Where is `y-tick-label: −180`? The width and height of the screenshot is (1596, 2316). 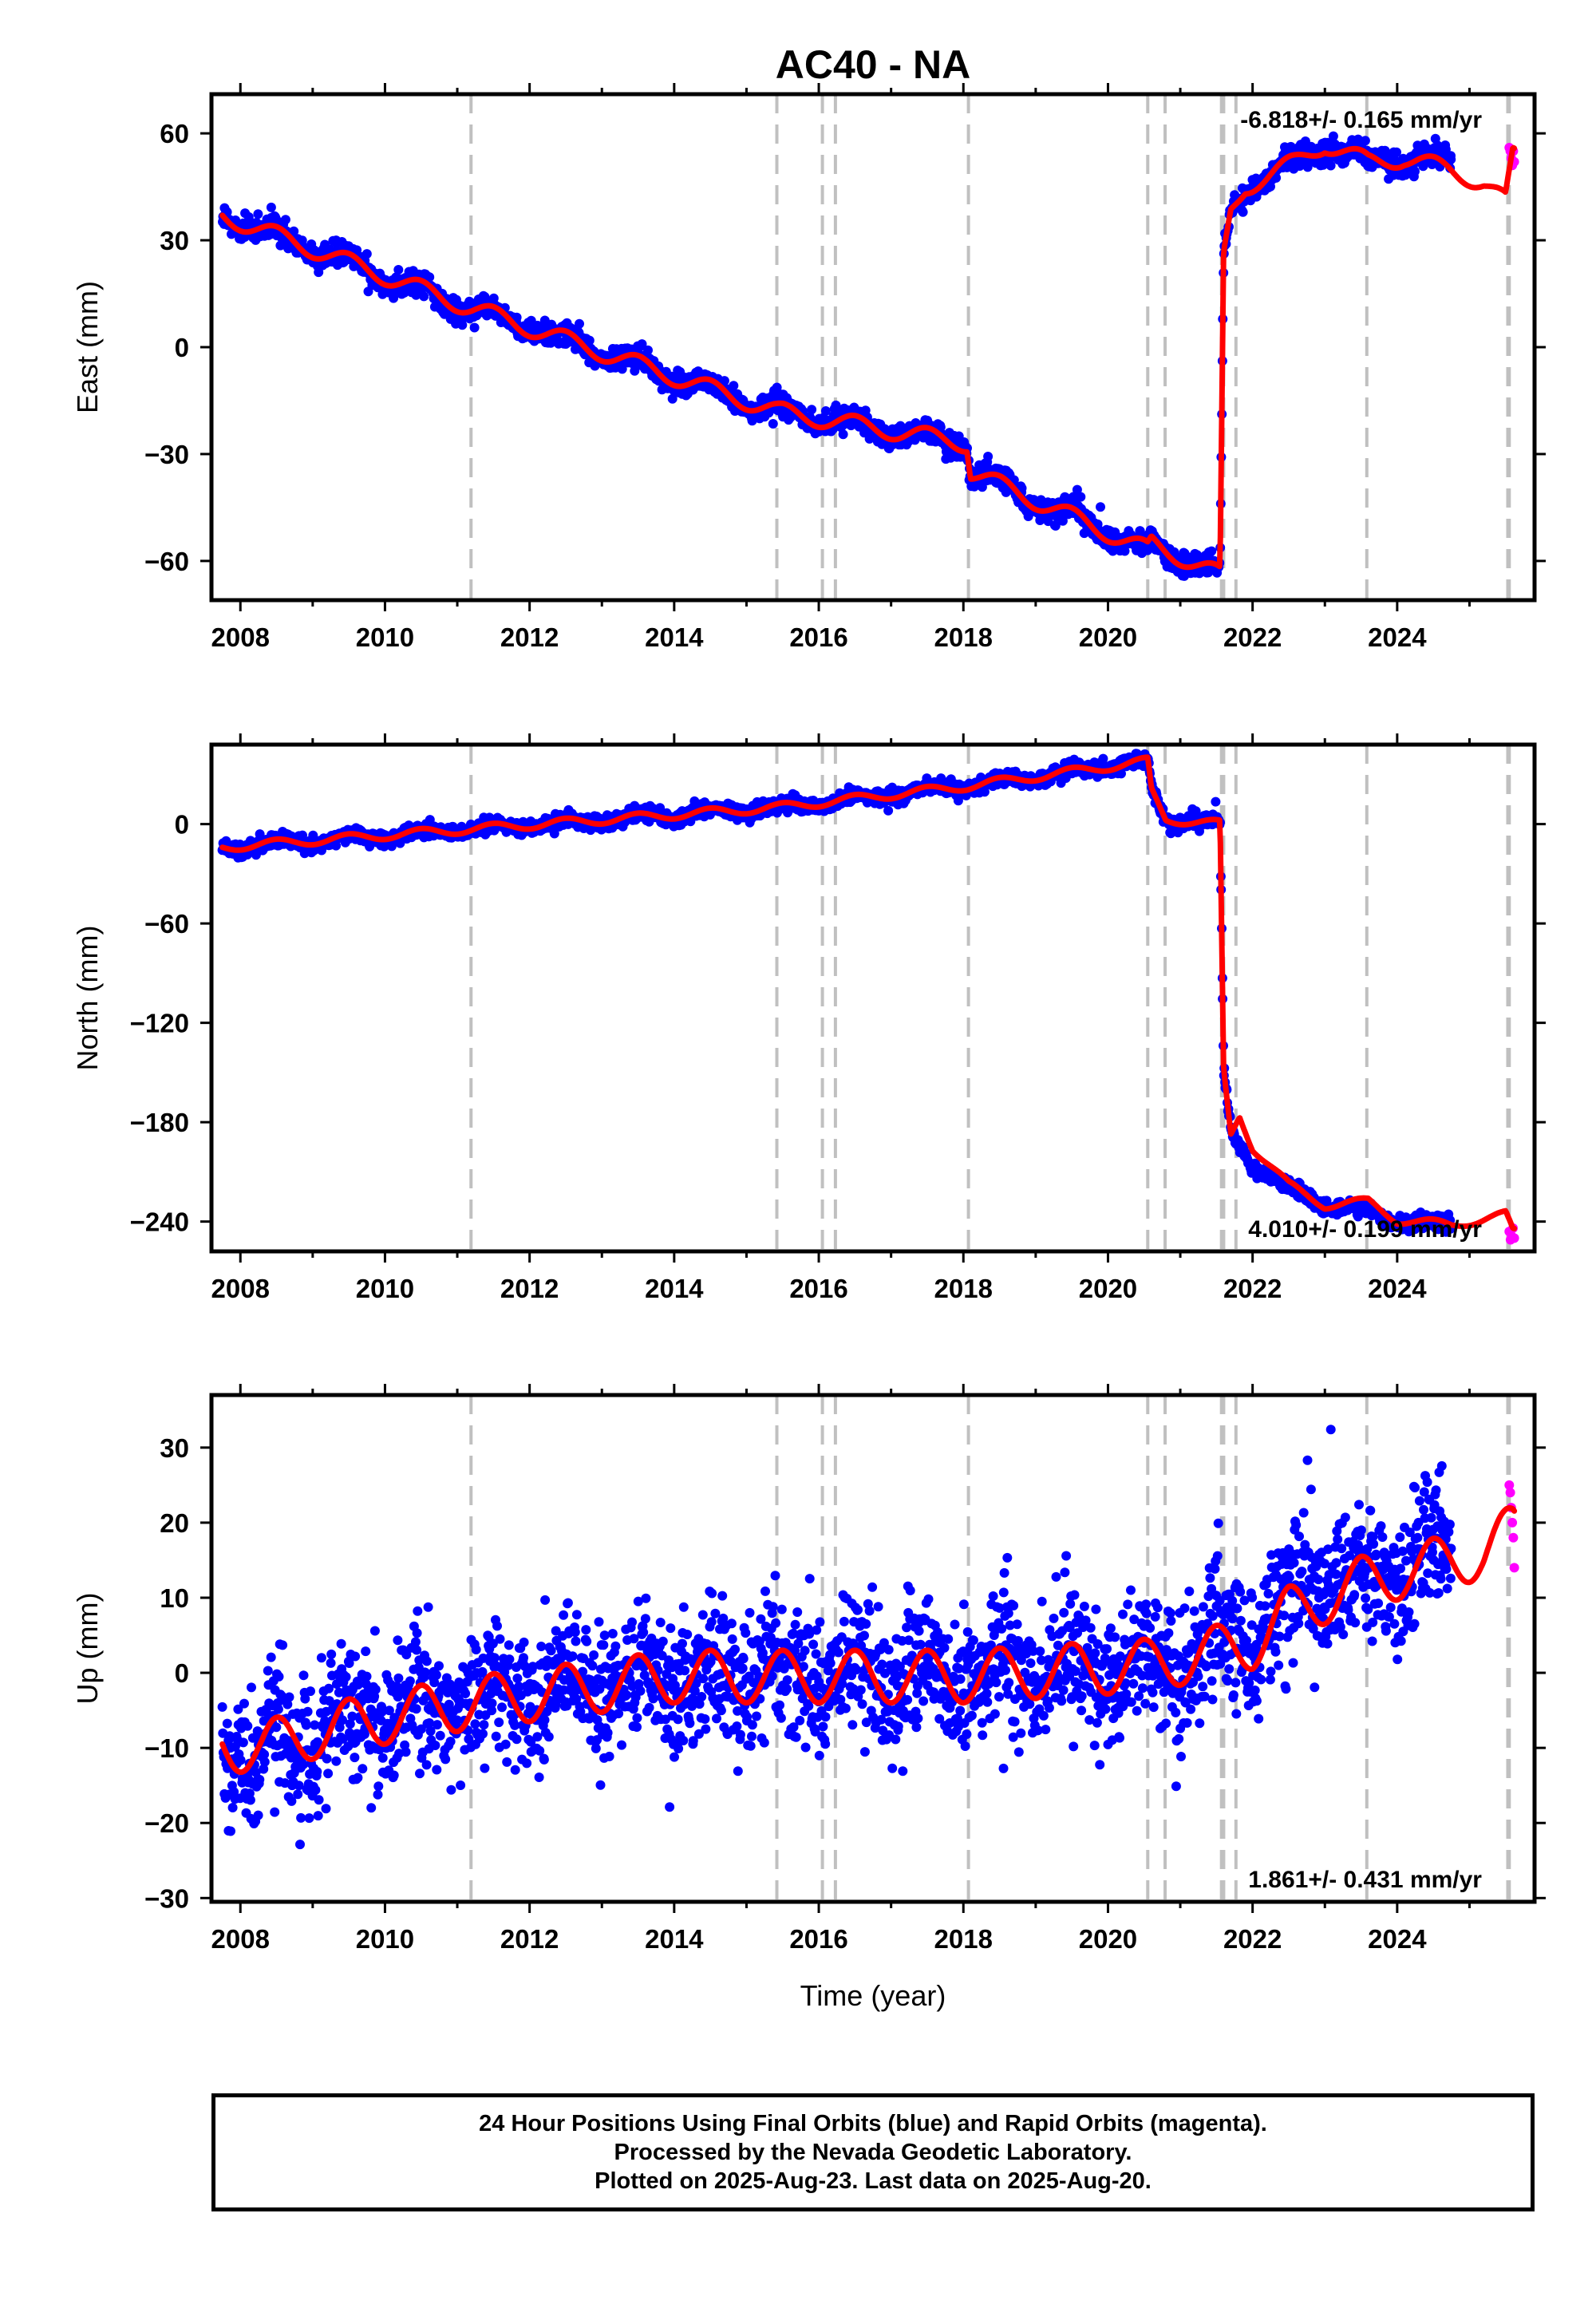 y-tick-label: −180 is located at coordinates (159, 1122).